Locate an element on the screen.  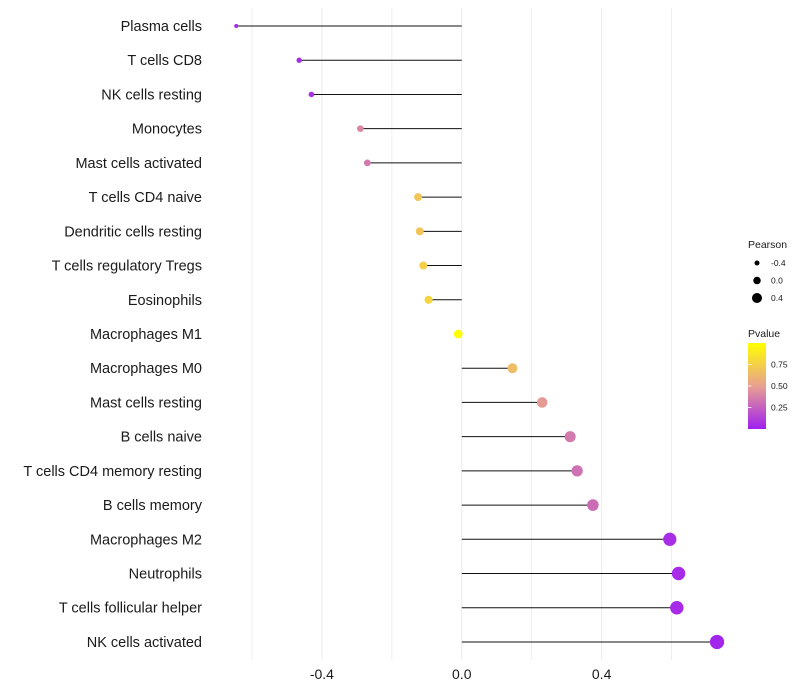
category-label: B cells memory is located at coordinates (153, 506).